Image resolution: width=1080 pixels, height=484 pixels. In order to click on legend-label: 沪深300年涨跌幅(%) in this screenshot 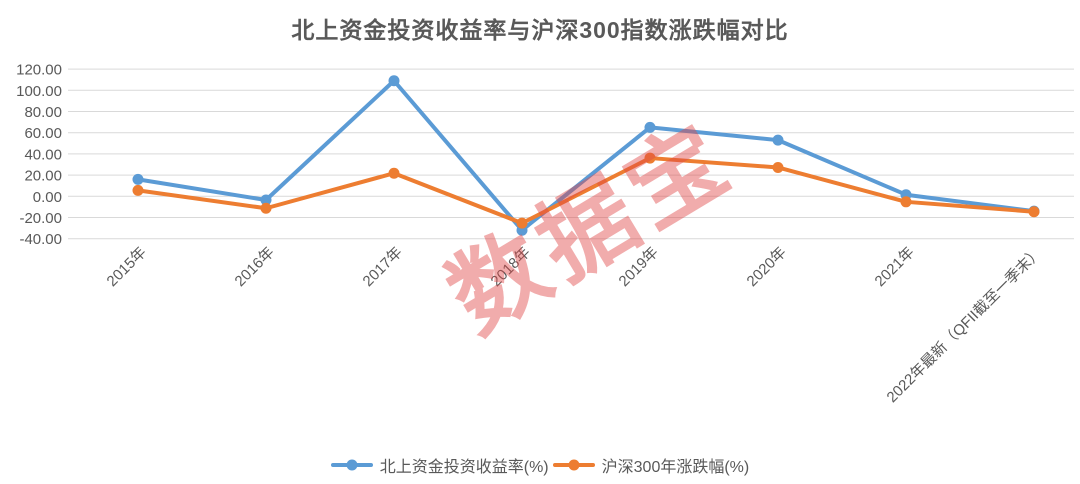, I will do `click(675, 467)`.